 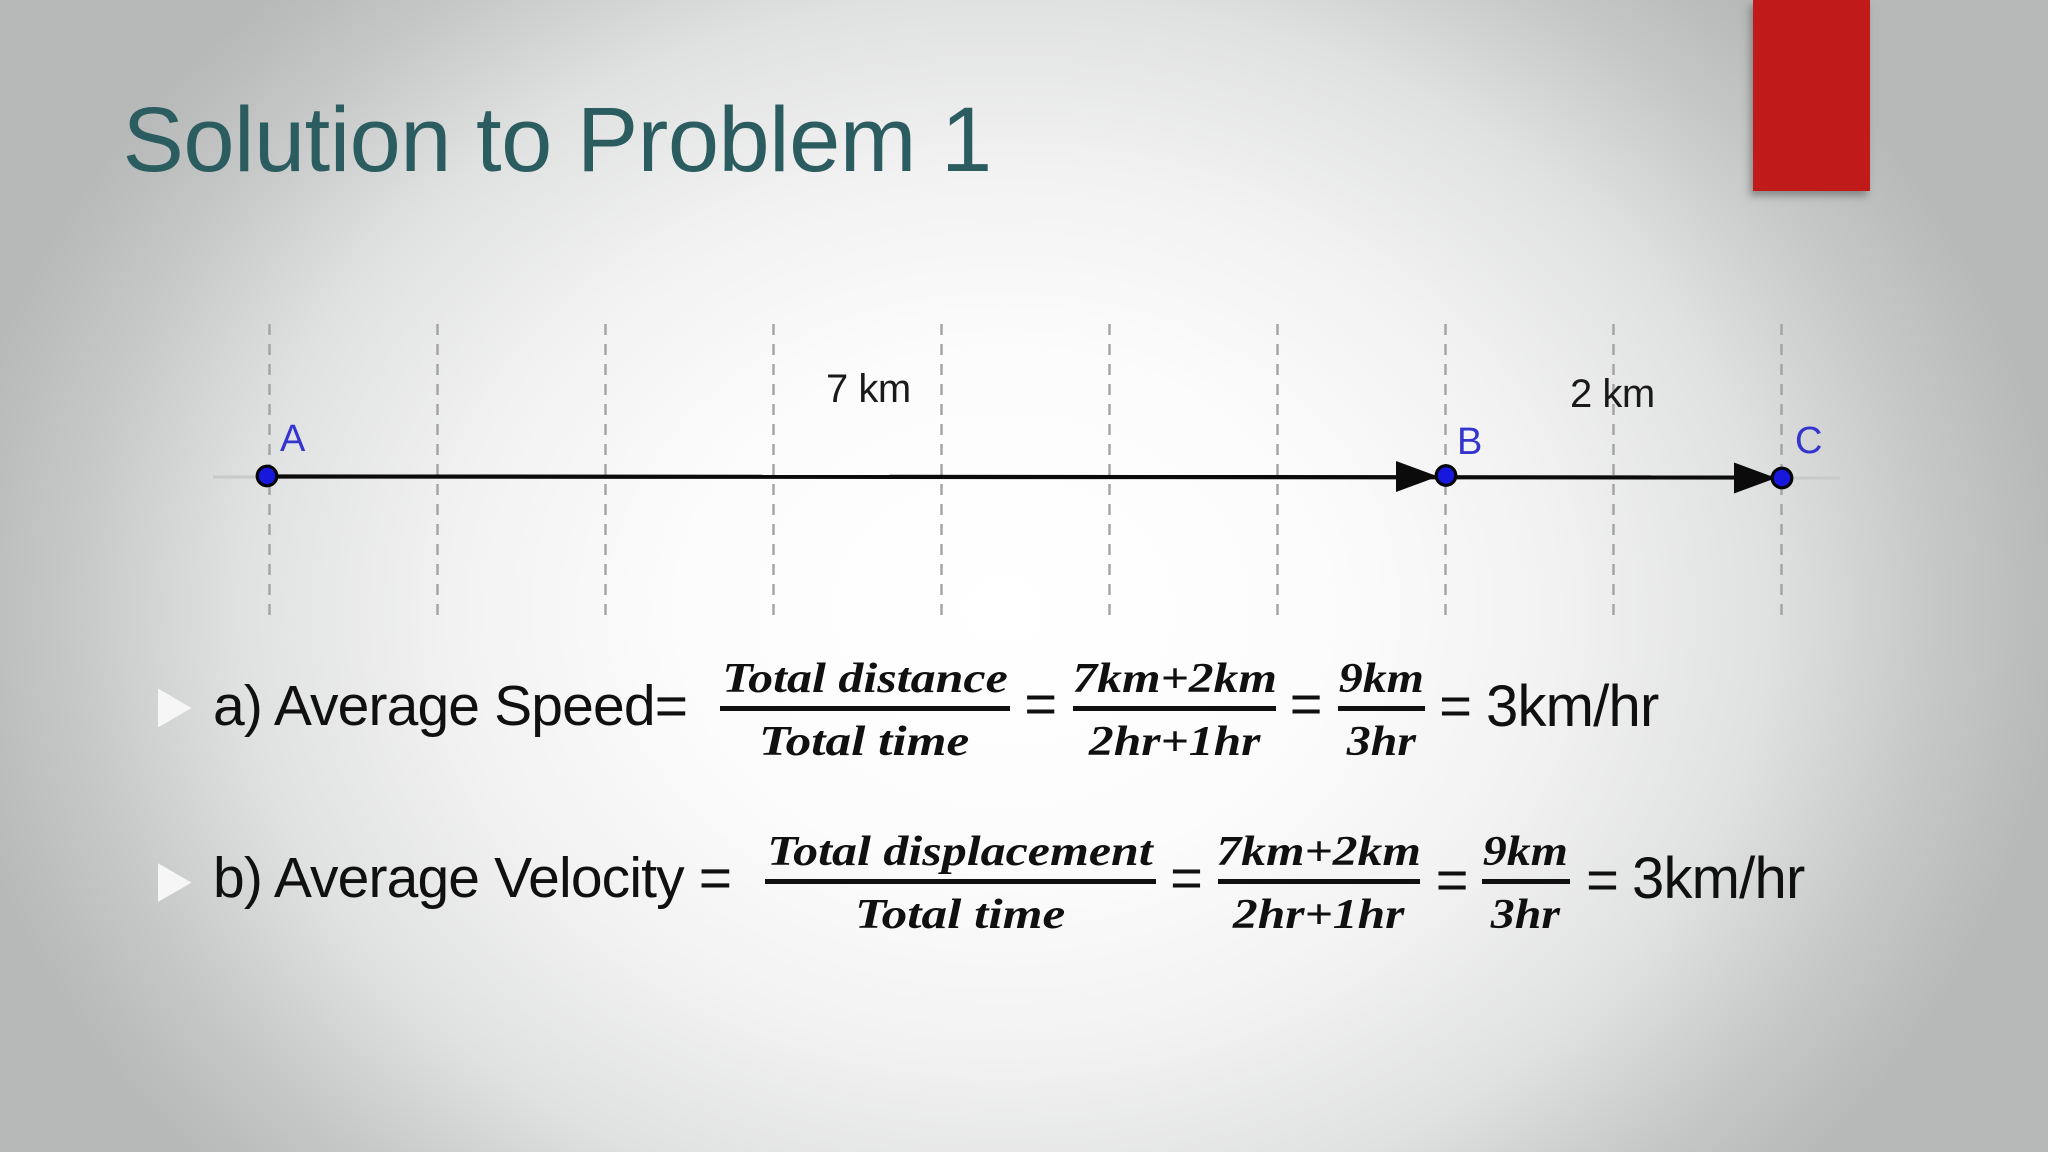 I want to click on svg-text: A, so click(x=293, y=439).